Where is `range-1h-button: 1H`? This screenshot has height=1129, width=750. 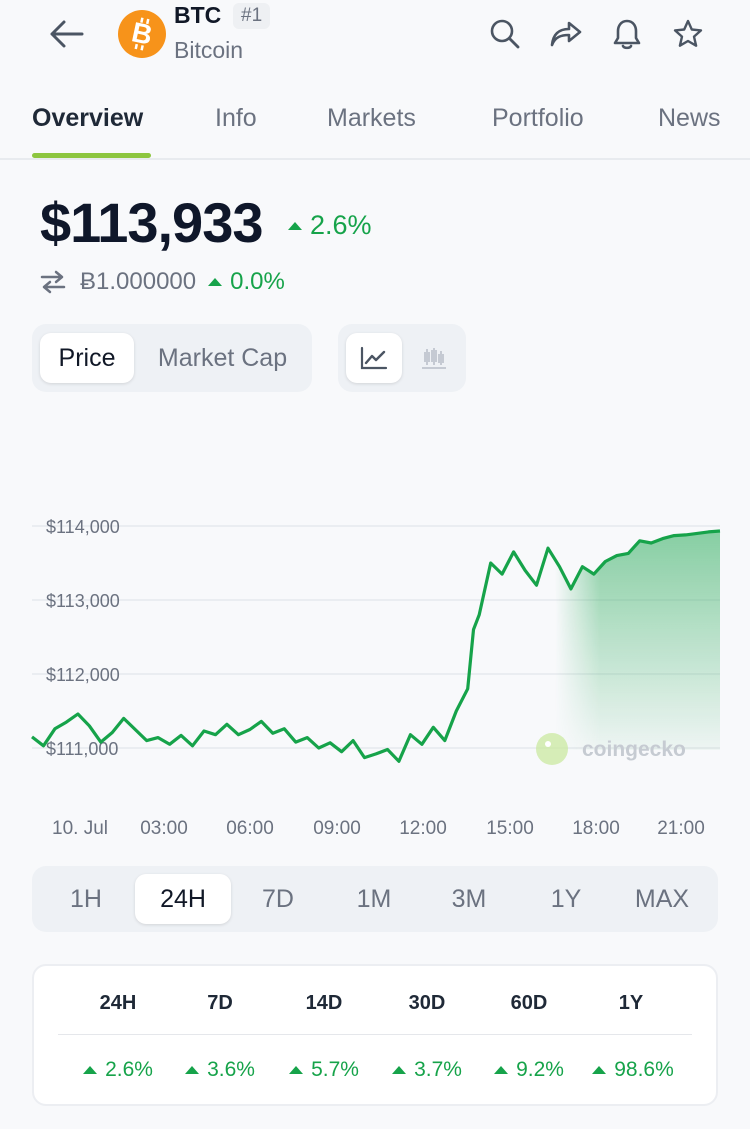
range-1h-button: 1H is located at coordinates (86, 898).